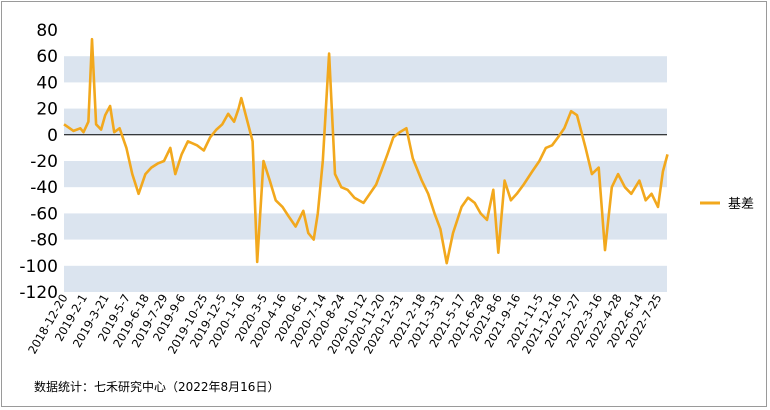 This screenshot has width=770, height=410. Describe the element at coordinates (38, 267) in the screenshot. I see `y-tick-label: -100` at that location.